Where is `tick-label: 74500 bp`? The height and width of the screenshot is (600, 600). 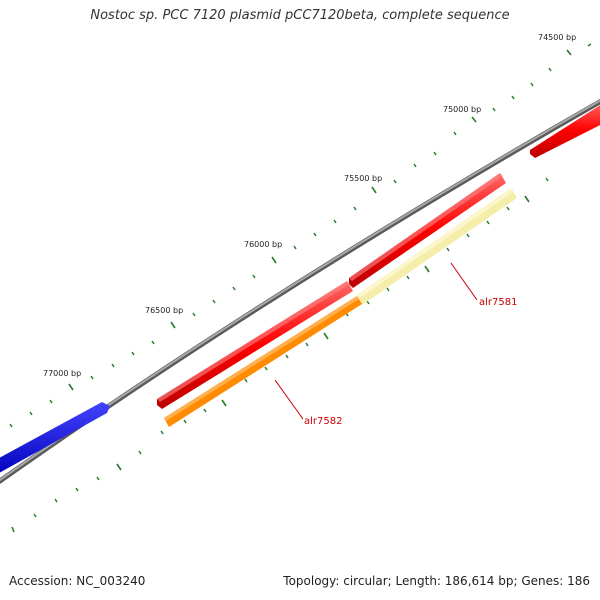
tick-label: 74500 bp is located at coordinates (557, 37).